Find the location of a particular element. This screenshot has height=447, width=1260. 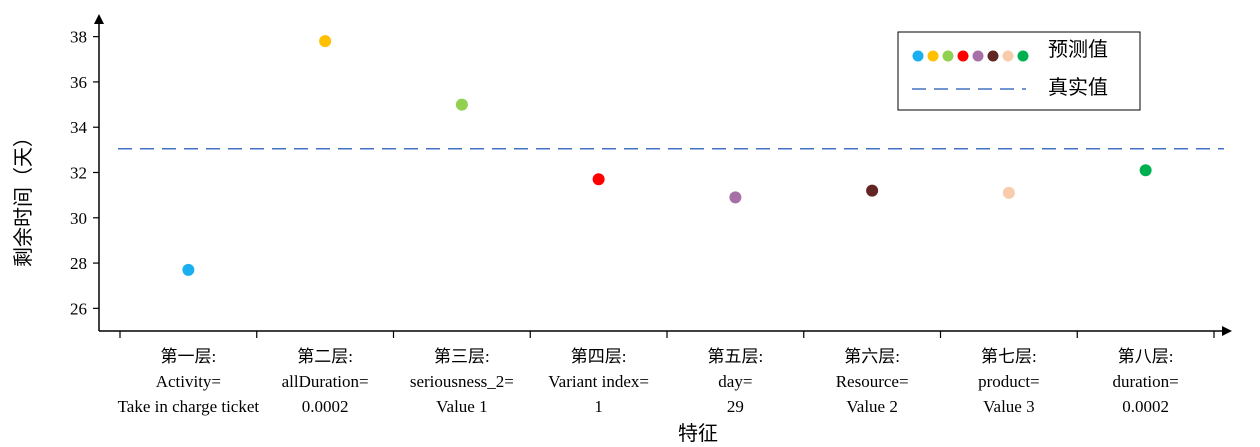

category-label-line: 1 is located at coordinates (598, 406).